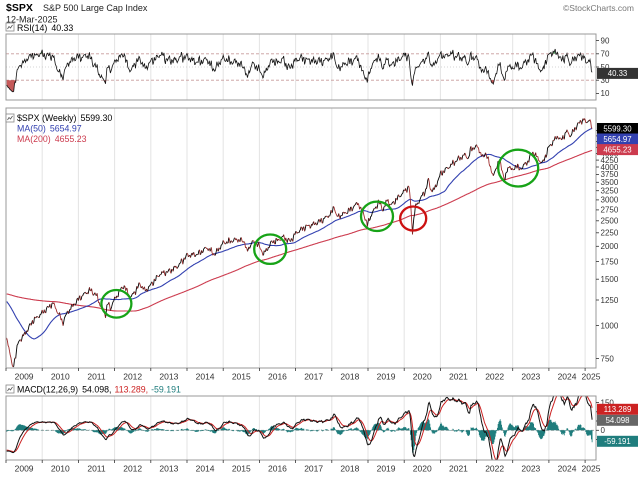 The height and width of the screenshot is (483, 640). I want to click on chart-date: 12-Mar-2025, so click(32, 20).